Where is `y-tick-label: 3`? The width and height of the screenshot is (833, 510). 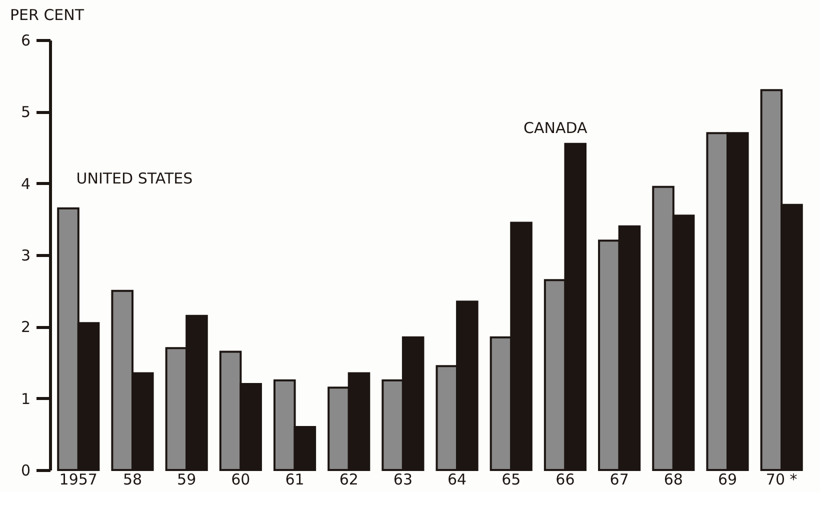
y-tick-label: 3 is located at coordinates (25, 255).